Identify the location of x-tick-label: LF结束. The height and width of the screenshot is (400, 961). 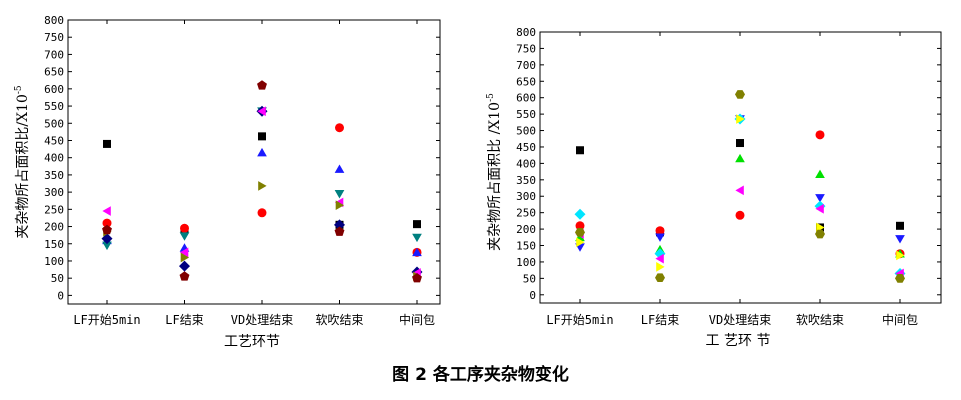
(660, 320).